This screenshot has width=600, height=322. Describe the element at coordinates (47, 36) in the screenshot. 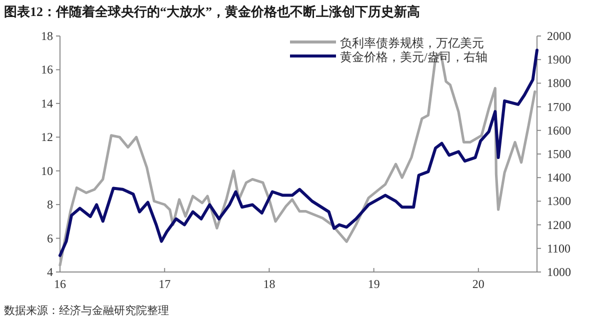

I see `y-tick-label: 18` at that location.